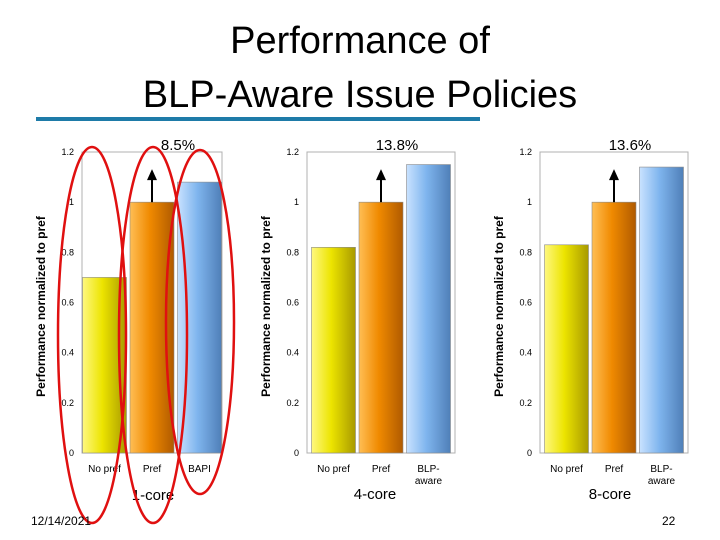  I want to click on improvement-callout: 13.8%, so click(397, 145).